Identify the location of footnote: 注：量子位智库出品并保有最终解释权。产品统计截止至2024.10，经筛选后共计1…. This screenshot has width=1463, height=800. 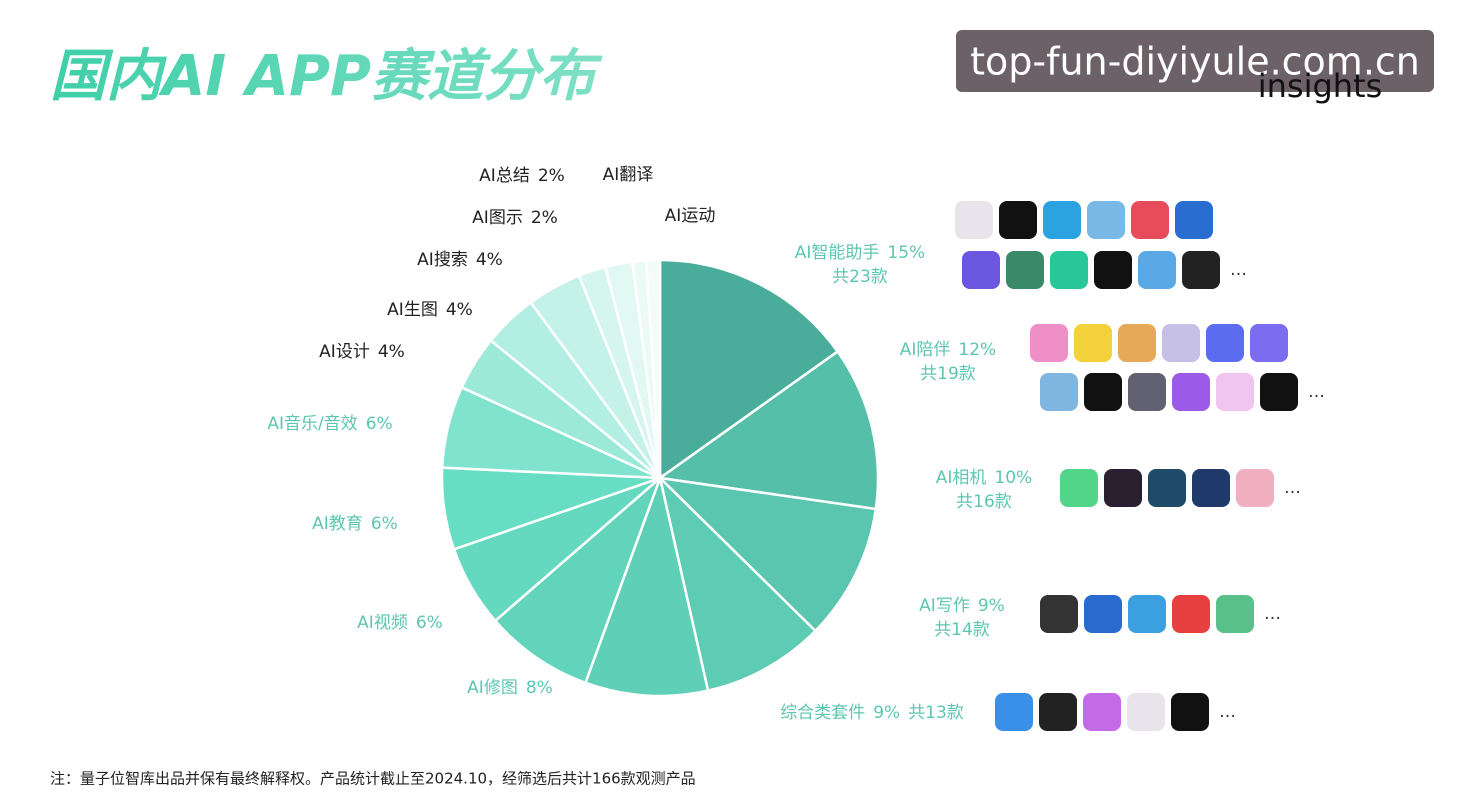
(373, 779).